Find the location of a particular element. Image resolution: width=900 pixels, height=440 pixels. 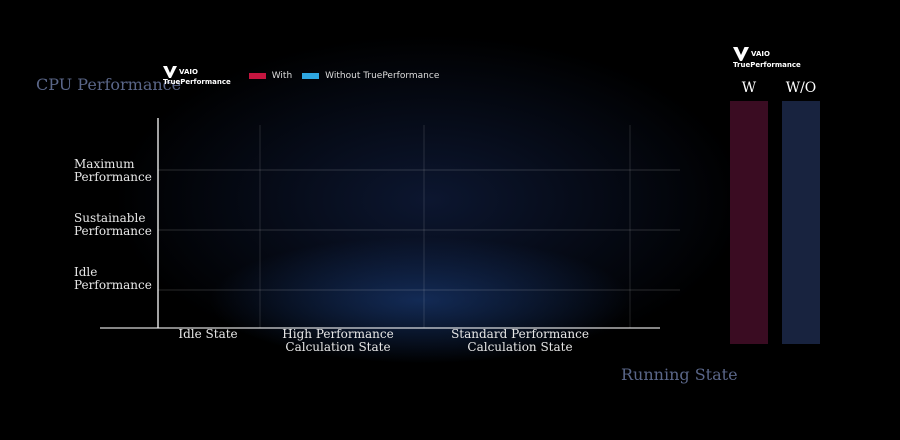

x-axis-title-text: Running State is located at coordinates (679, 374).